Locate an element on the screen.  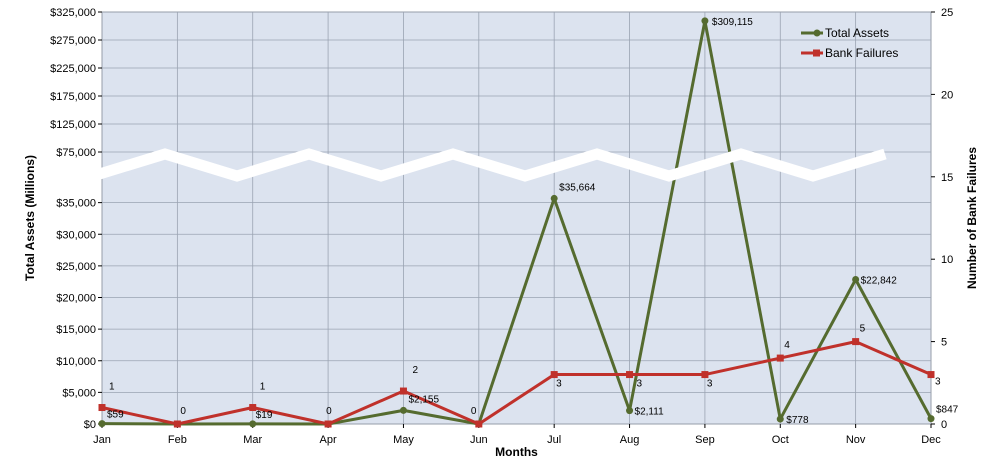
legend-marker-total-assets is located at coordinates (817, 33).